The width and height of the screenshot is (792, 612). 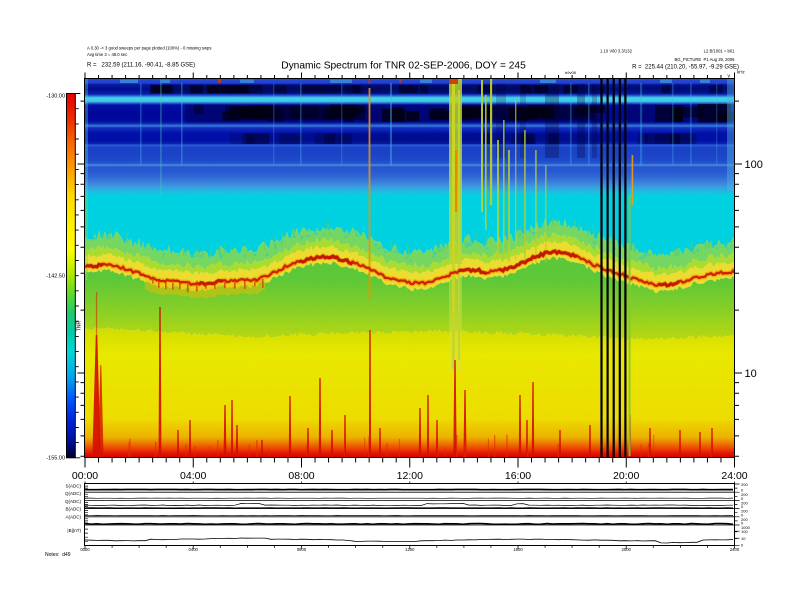 I want to click on svg-text: 04:00, so click(x=193, y=476).